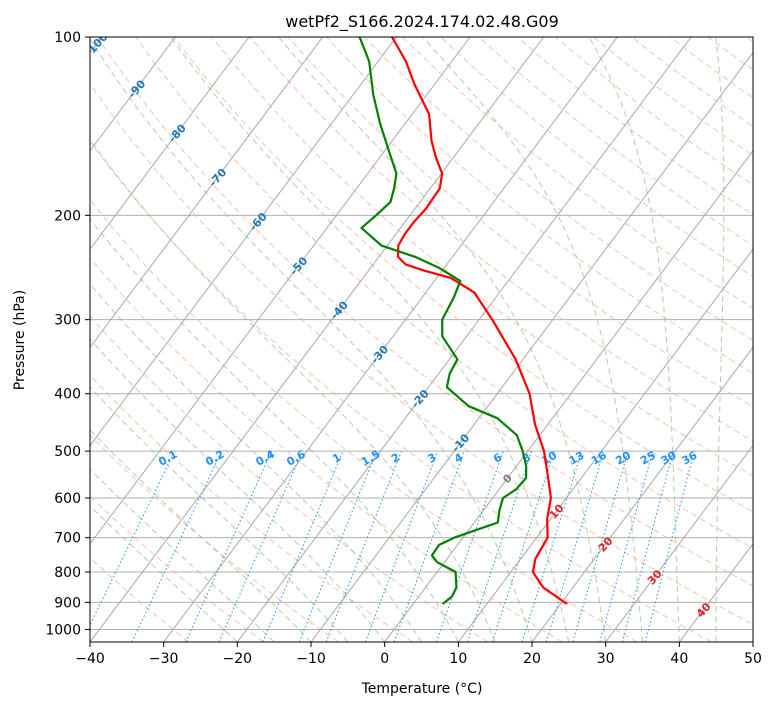 This screenshot has width=775, height=708. I want to click on y-axis-label: Pressure (hPa), so click(20, 340).